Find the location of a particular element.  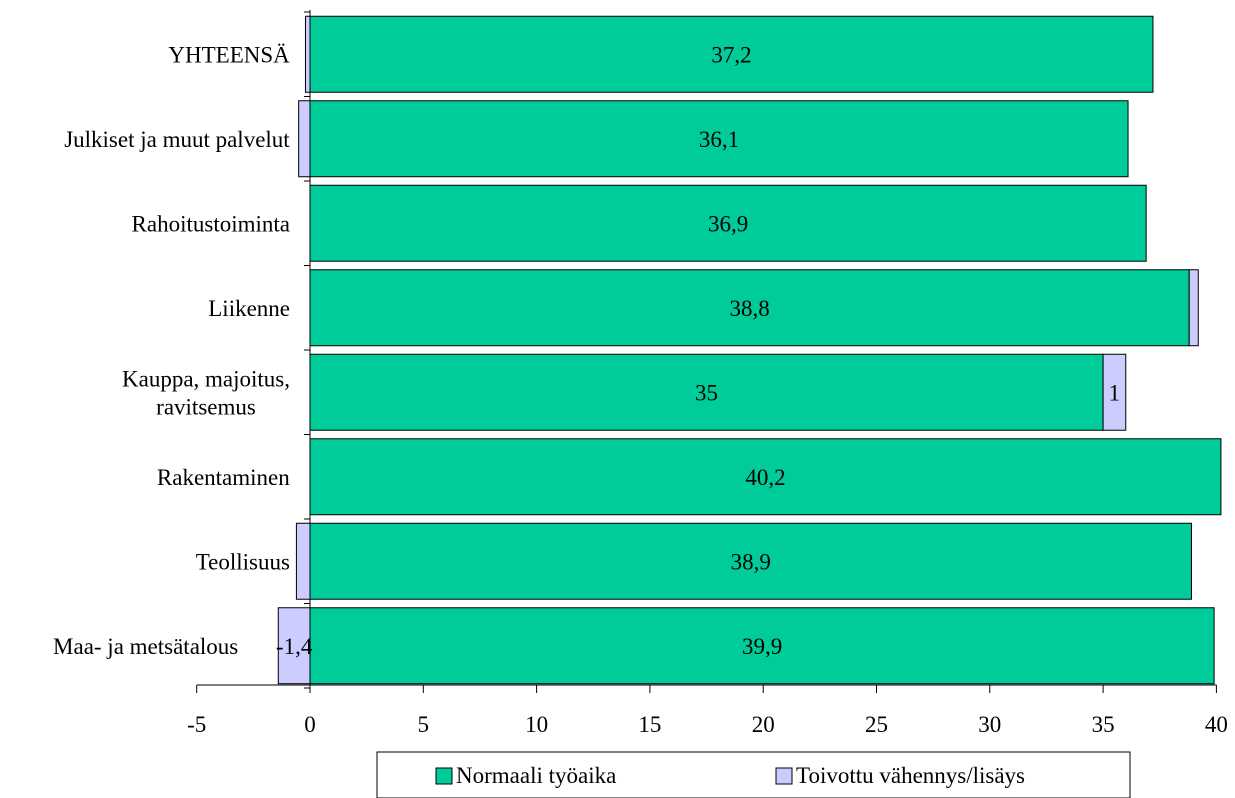

data-label-toivottu-7: -1,4 is located at coordinates (294, 646).